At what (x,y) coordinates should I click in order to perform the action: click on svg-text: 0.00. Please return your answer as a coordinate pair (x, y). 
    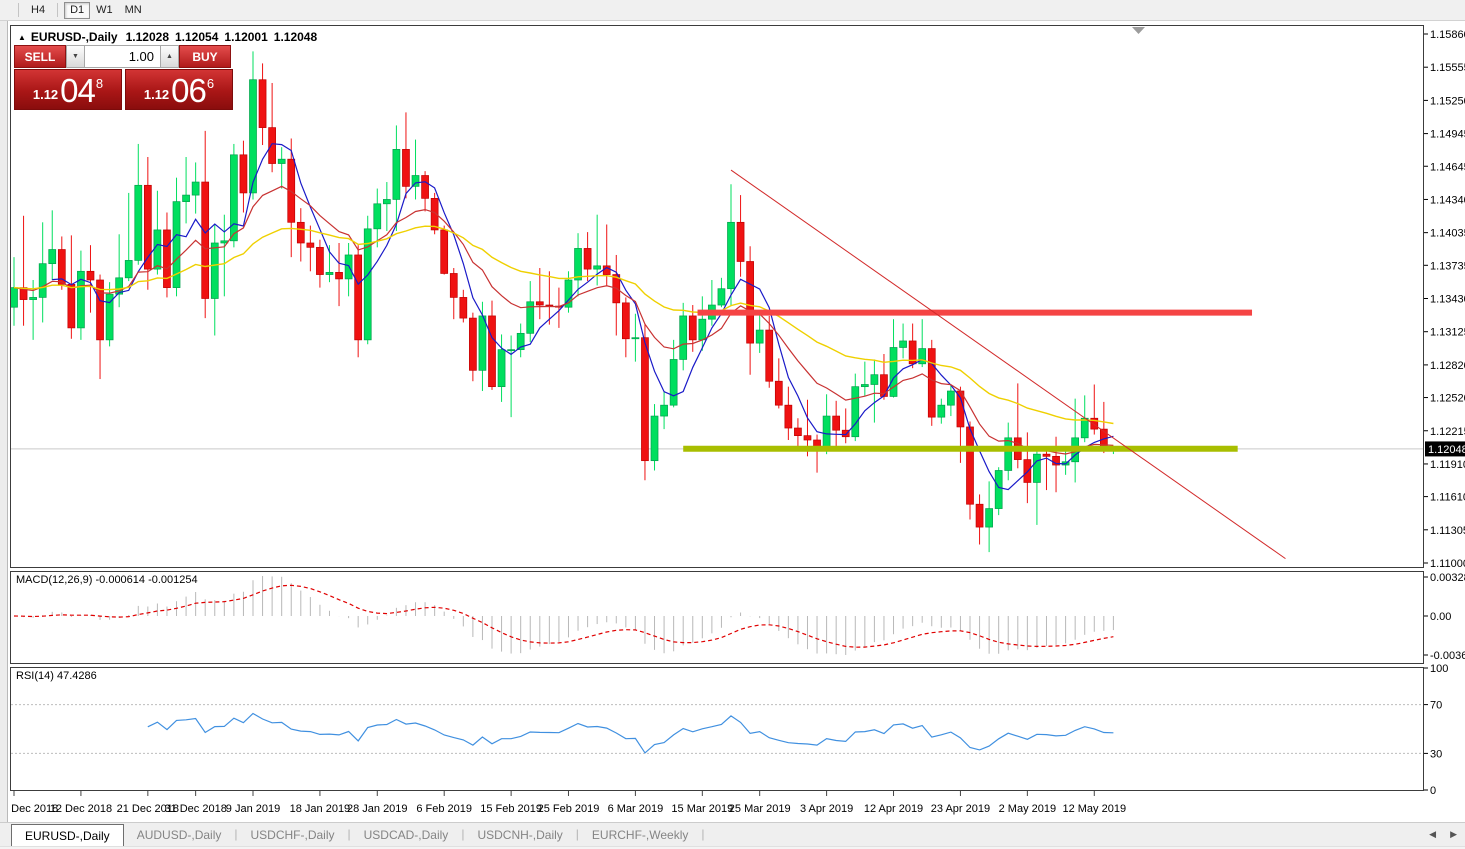
    Looking at the image, I should click on (1440, 617).